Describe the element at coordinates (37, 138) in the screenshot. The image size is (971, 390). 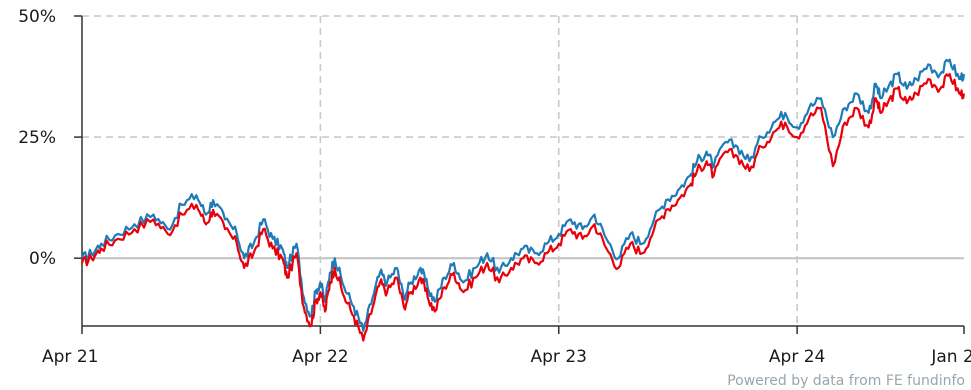
I see `y-tick-label: 25%` at that location.